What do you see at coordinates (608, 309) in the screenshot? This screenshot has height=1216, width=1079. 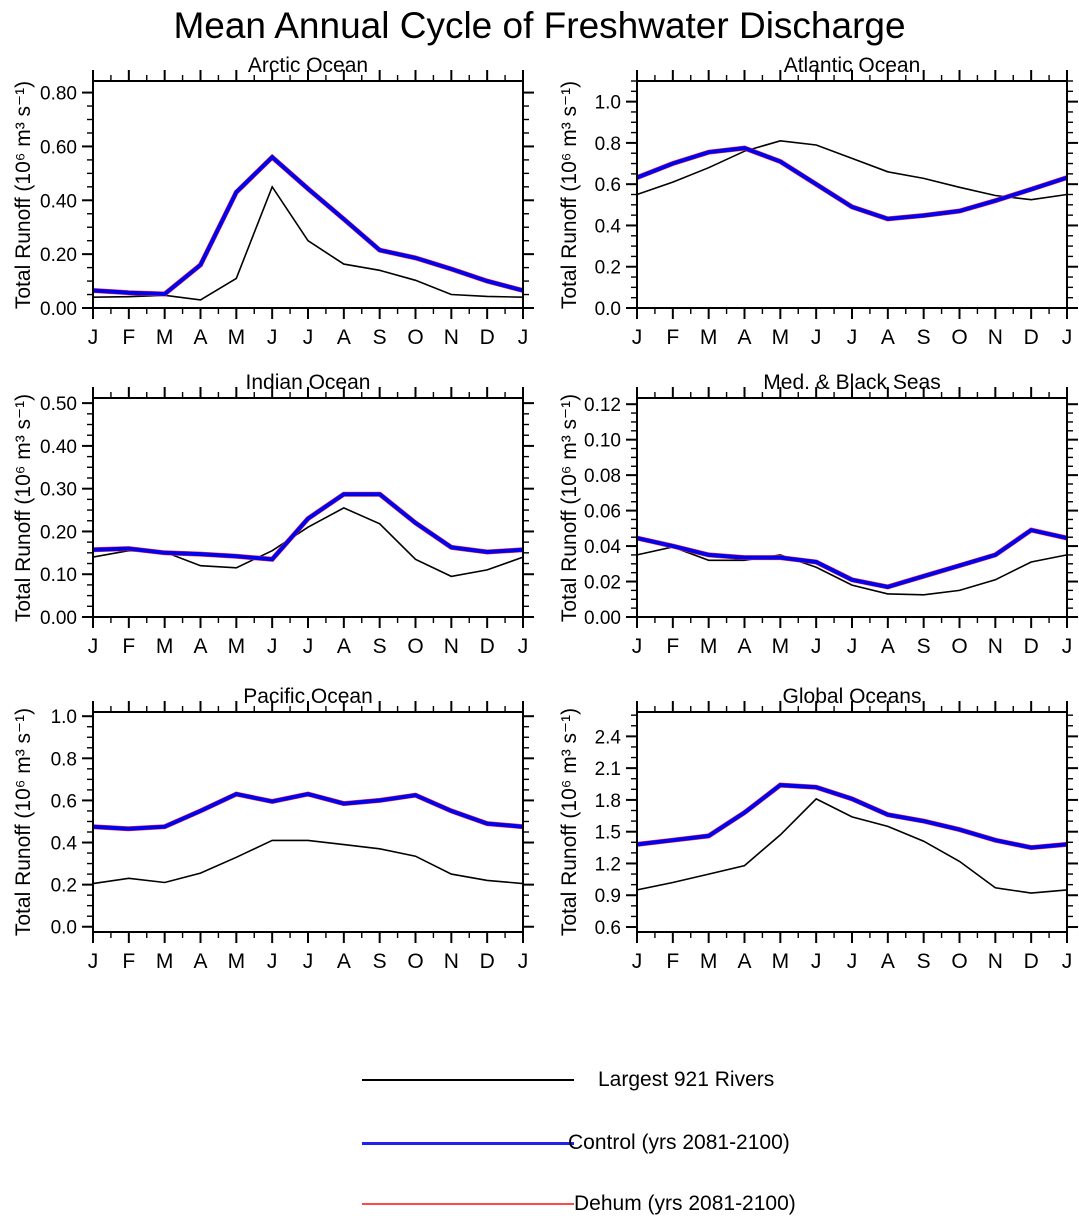 I see `svg-text: 0.0` at bounding box center [608, 309].